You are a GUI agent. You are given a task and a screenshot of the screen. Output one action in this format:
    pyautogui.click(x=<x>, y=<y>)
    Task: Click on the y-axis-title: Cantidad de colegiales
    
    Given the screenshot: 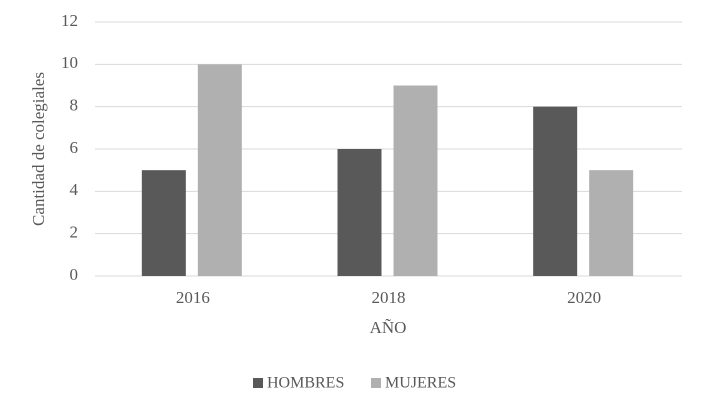 What is the action you would take?
    pyautogui.click(x=38, y=149)
    